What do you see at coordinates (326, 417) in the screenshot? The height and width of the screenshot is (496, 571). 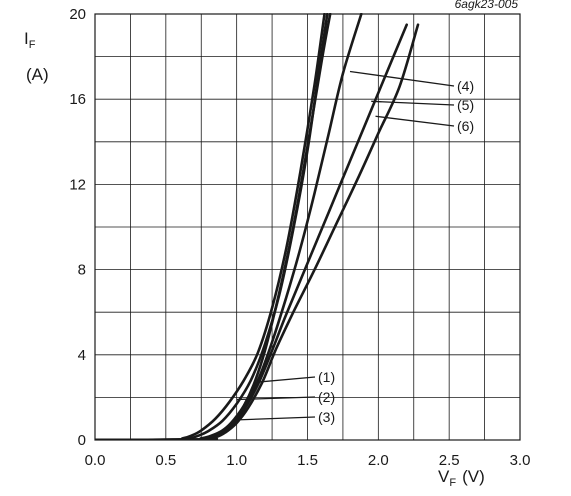 I see `annotation-label-3: (3)` at bounding box center [326, 417].